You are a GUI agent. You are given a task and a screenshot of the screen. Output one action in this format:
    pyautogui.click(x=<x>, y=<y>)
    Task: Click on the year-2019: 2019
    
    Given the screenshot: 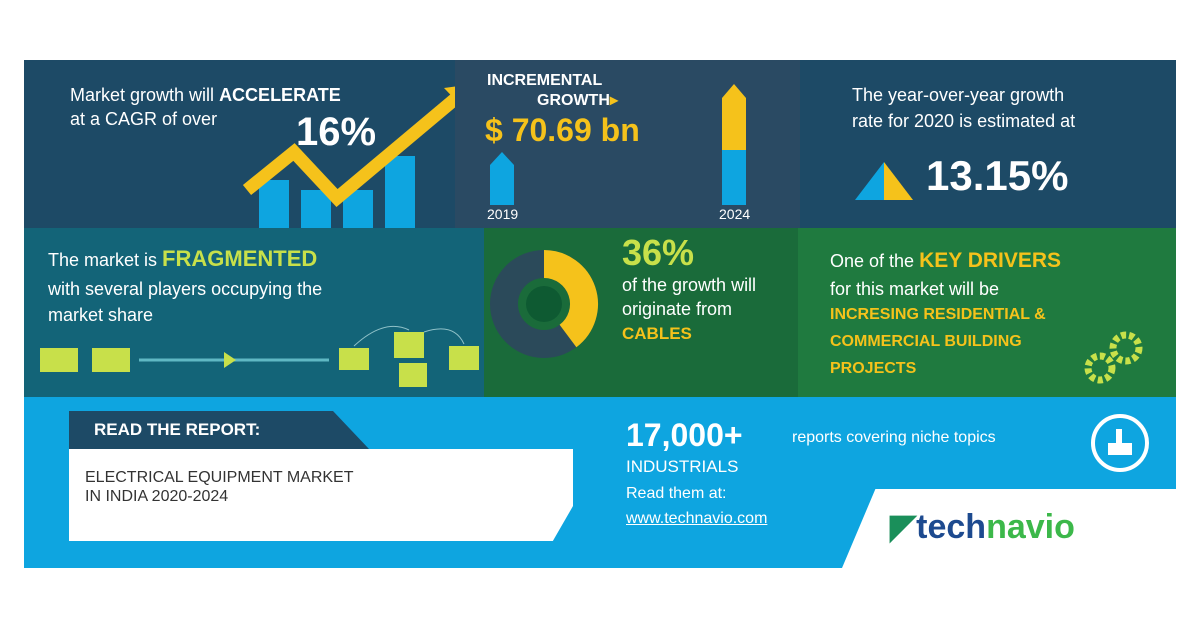 What is the action you would take?
    pyautogui.click(x=503, y=214)
    